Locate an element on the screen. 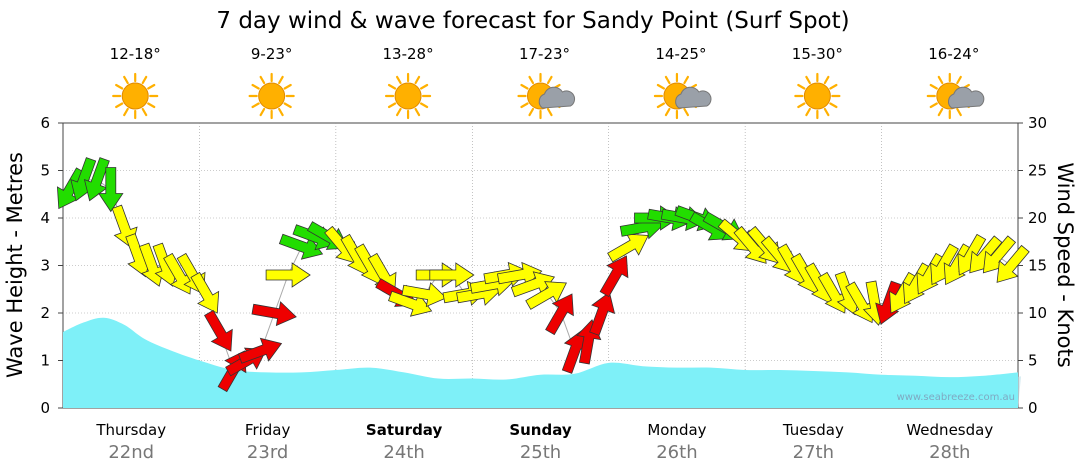 Image resolution: width=1080 pixels, height=475 pixels. day-temp: 13-28° is located at coordinates (408, 54).